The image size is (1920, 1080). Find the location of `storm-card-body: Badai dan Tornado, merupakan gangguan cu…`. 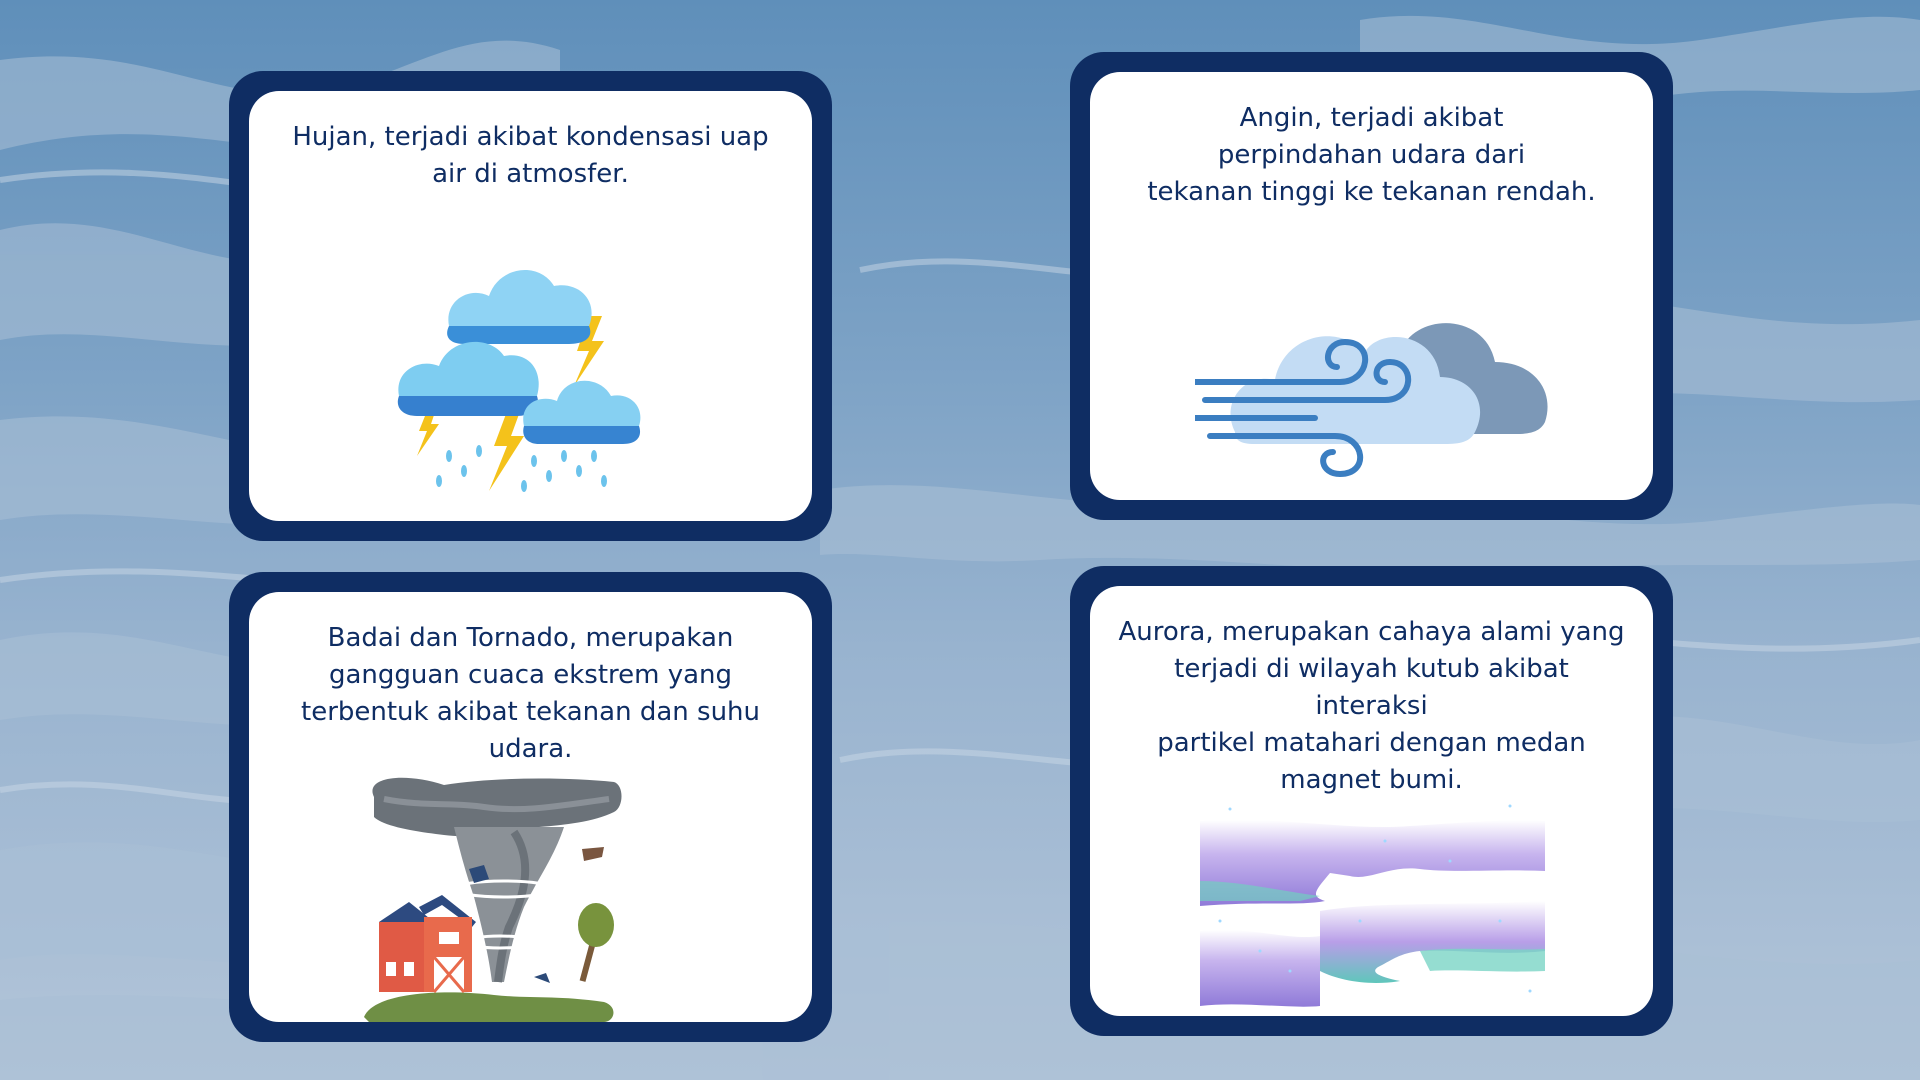

storm-card-body: Badai dan Tornado, merupakan gangguan cu… is located at coordinates (530, 807).